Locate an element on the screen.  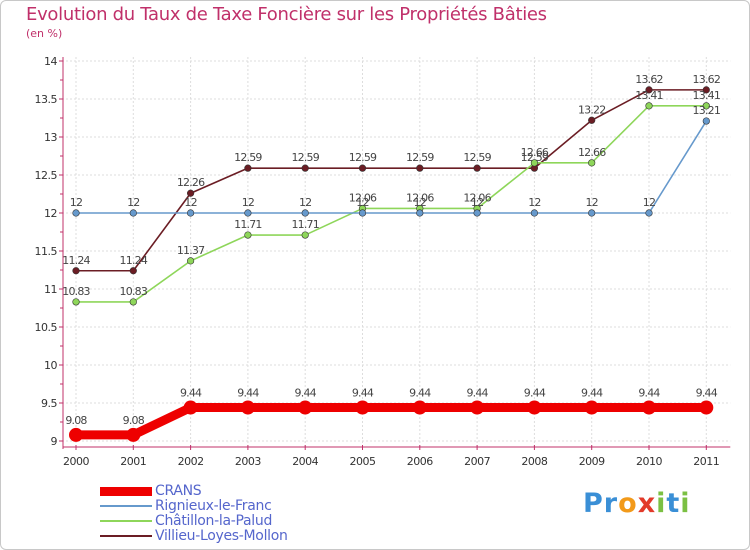
data-label: 13.41 is located at coordinates (707, 95).